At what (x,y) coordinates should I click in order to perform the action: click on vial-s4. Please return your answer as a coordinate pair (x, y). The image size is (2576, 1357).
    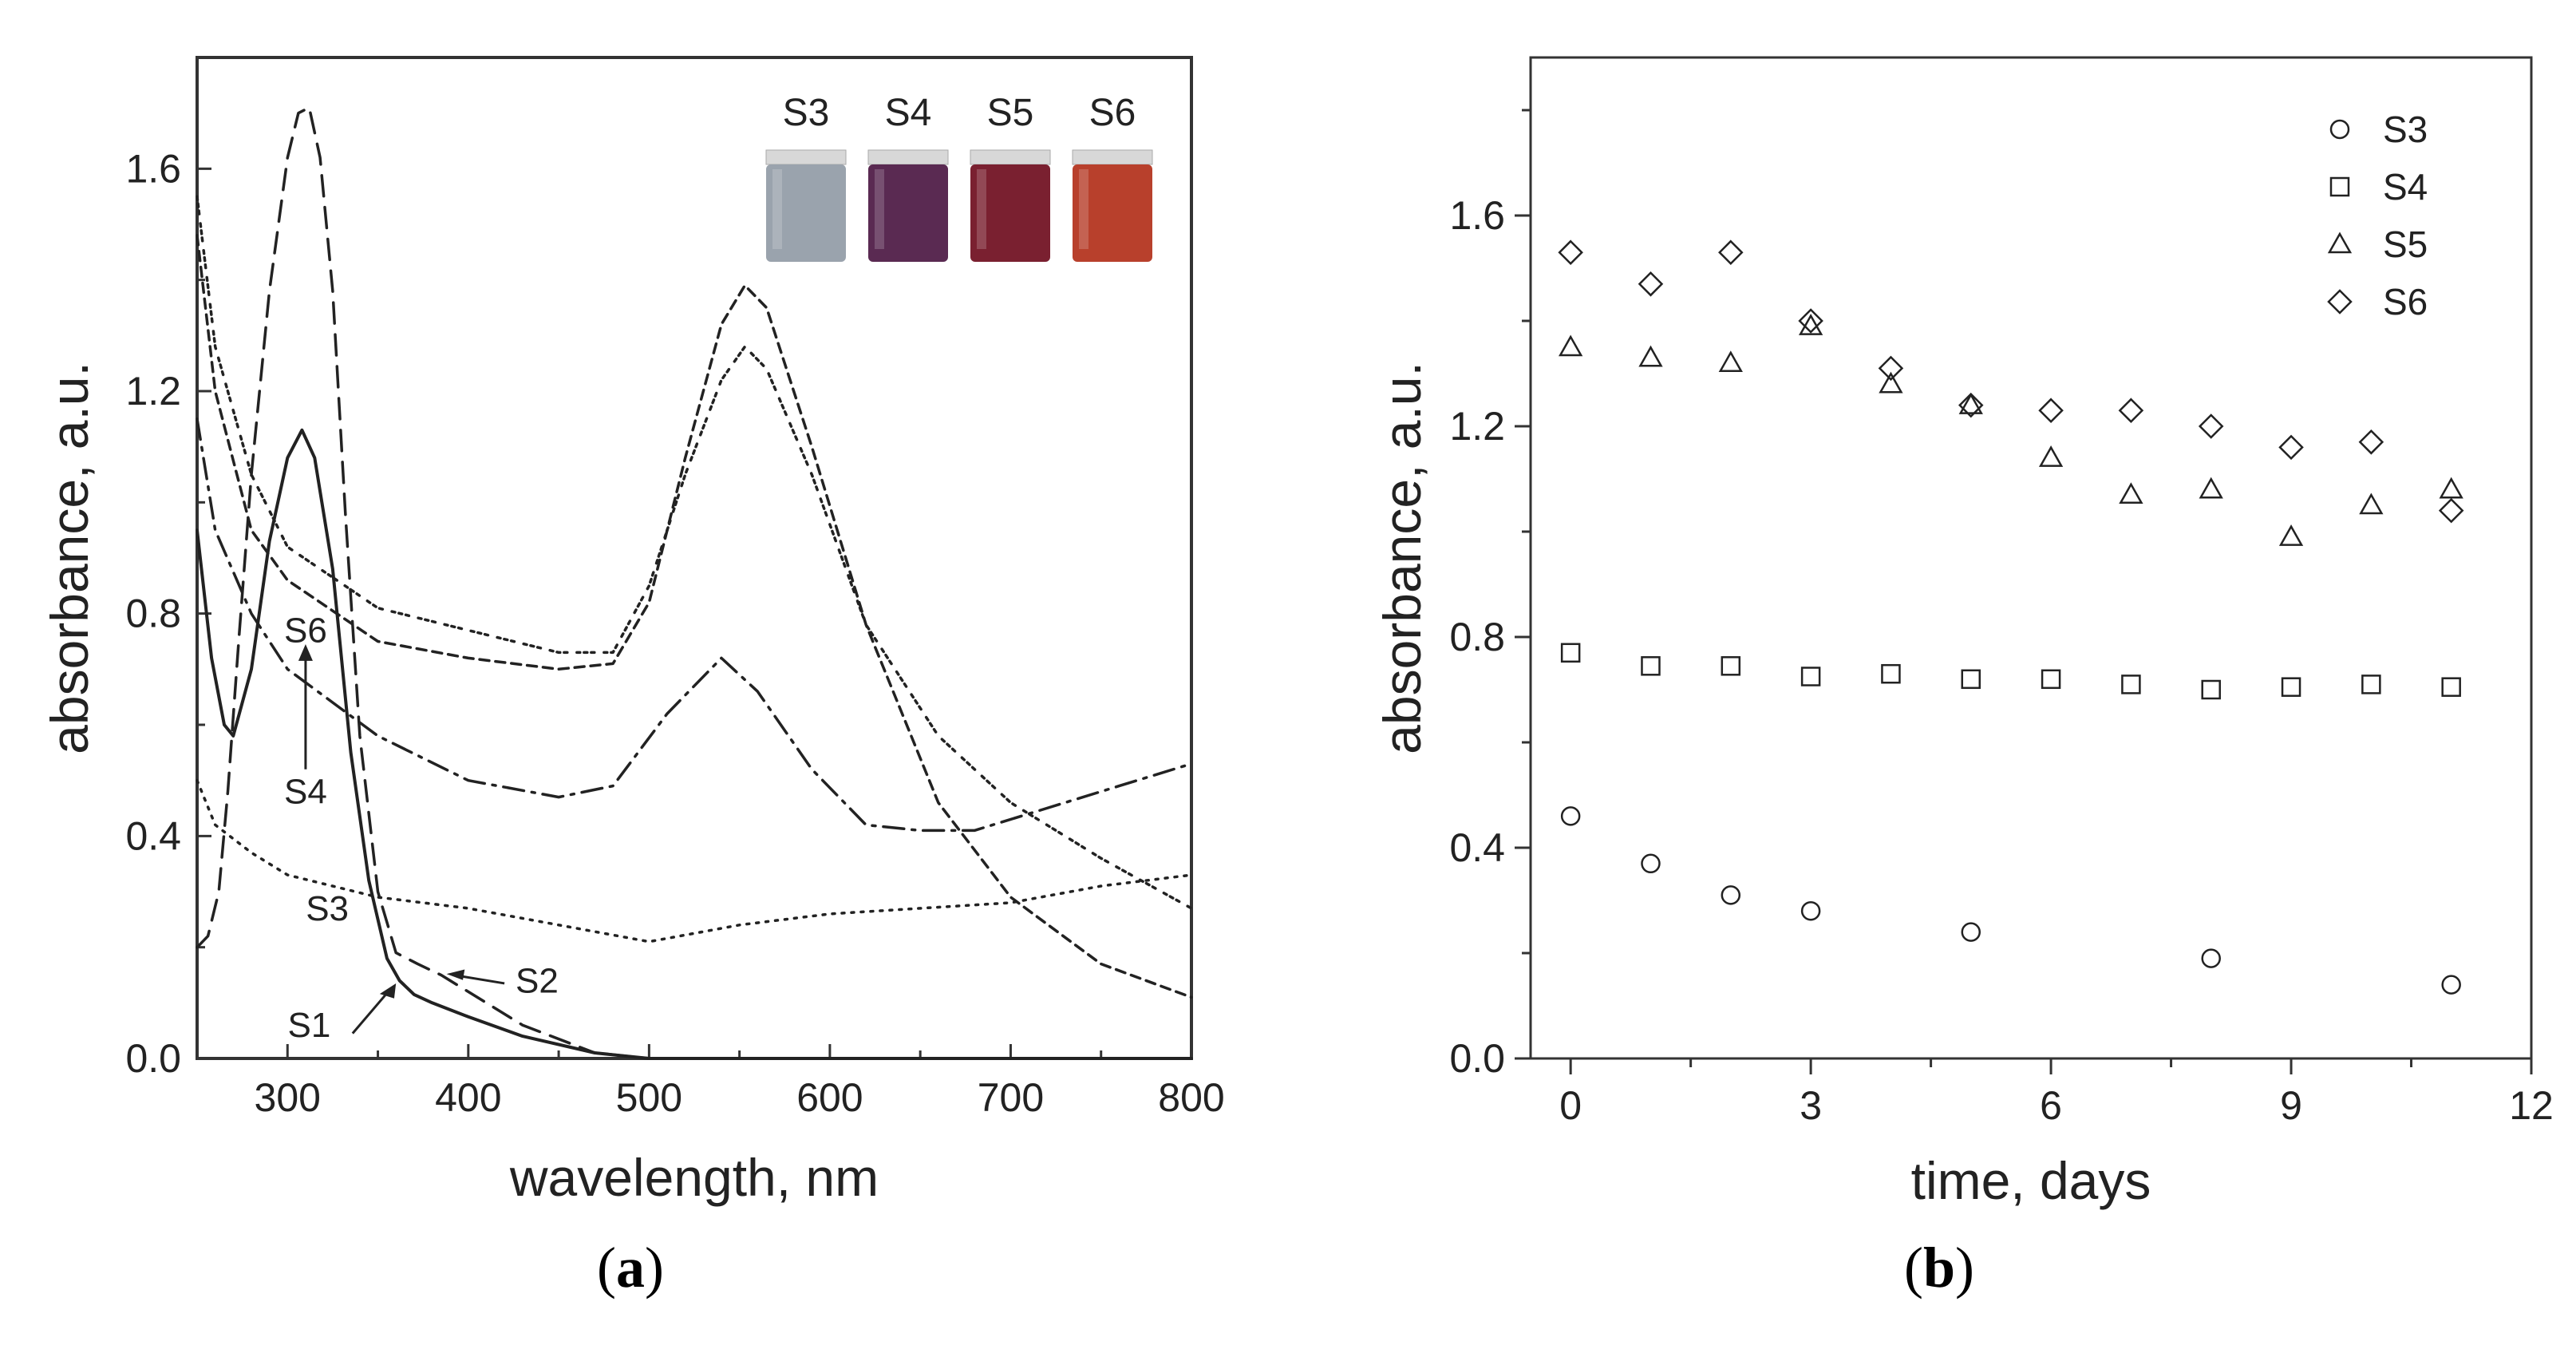
    Looking at the image, I should click on (908, 213).